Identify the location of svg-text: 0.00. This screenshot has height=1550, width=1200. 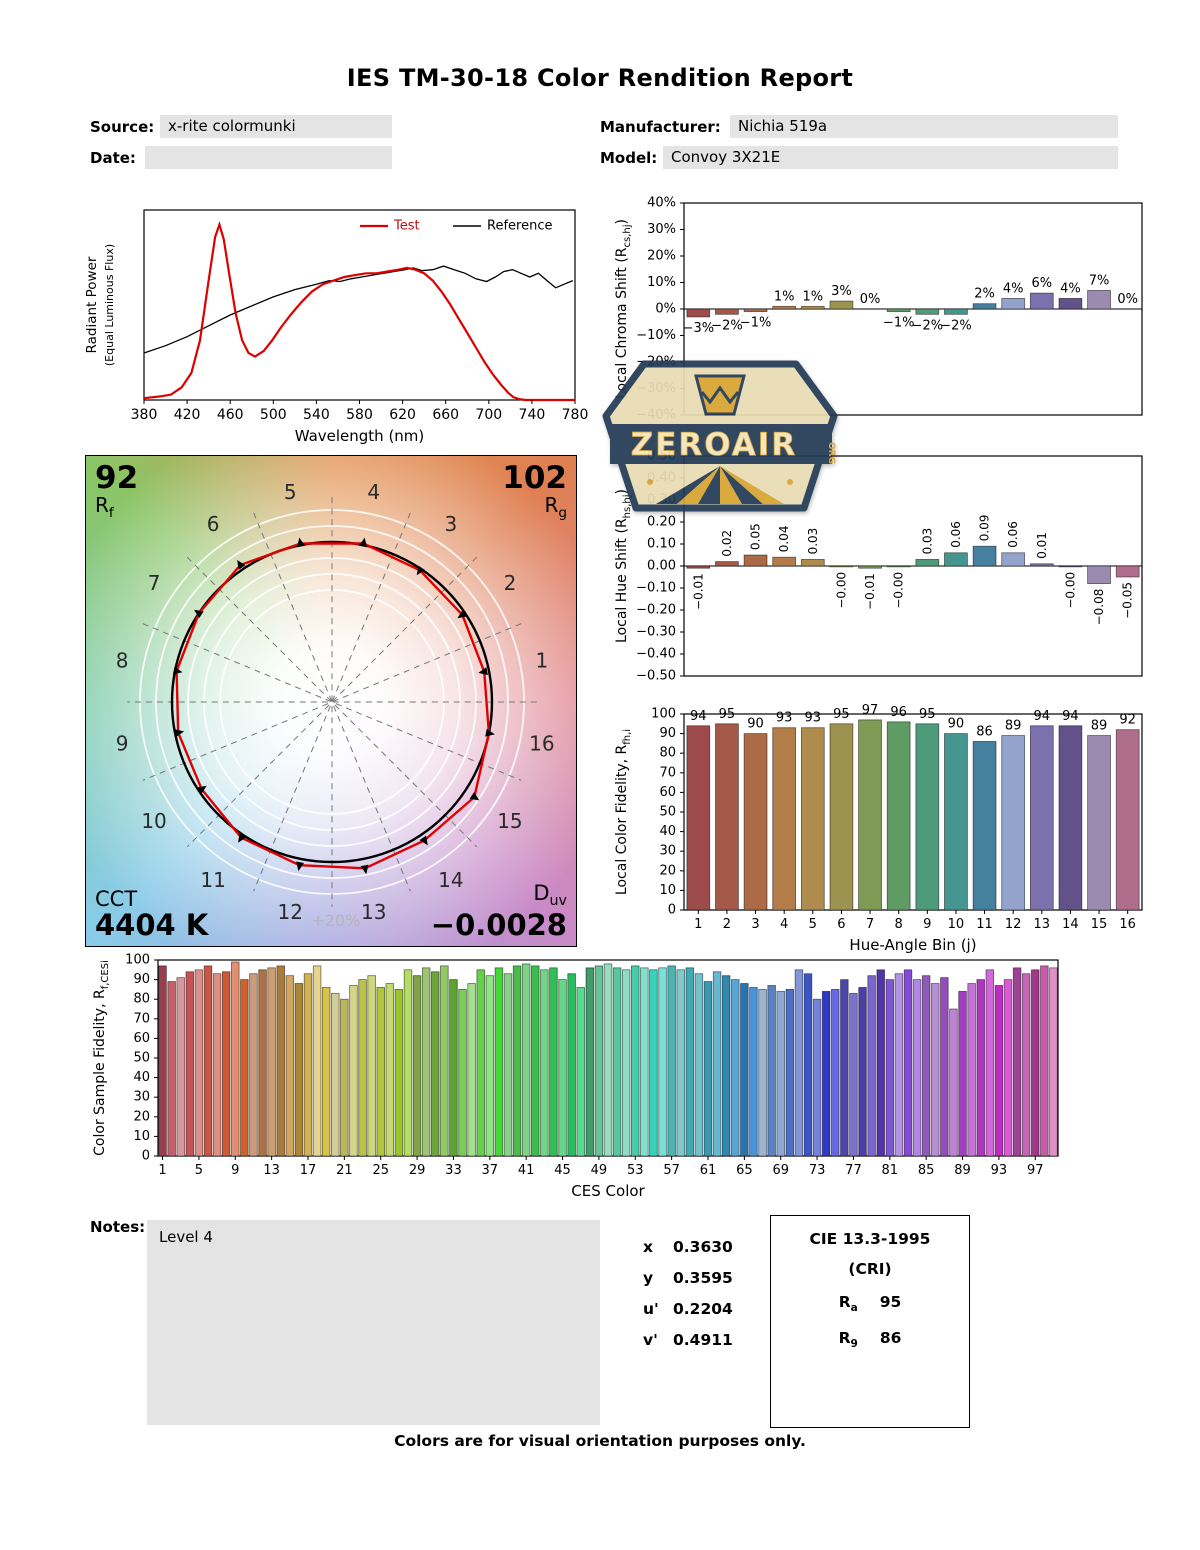
(661, 566).